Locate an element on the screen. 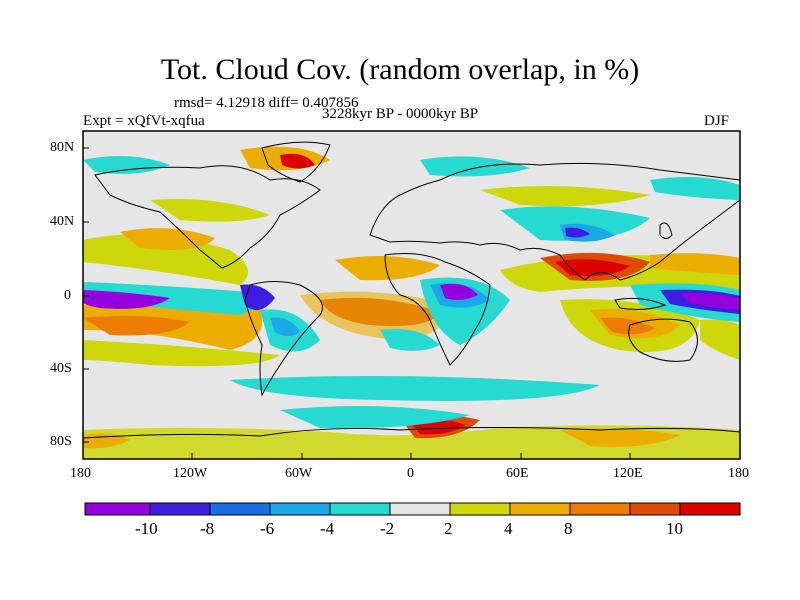  lat-label: 80N is located at coordinates (62, 147).